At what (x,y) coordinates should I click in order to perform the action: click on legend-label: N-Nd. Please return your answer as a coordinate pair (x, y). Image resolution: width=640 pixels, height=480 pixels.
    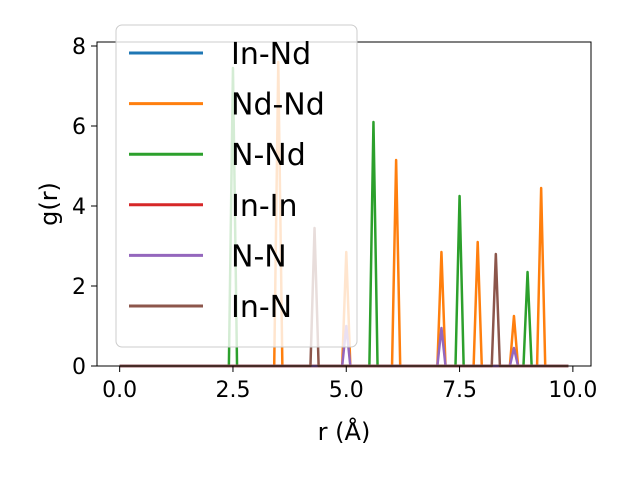
    Looking at the image, I should click on (268, 155).